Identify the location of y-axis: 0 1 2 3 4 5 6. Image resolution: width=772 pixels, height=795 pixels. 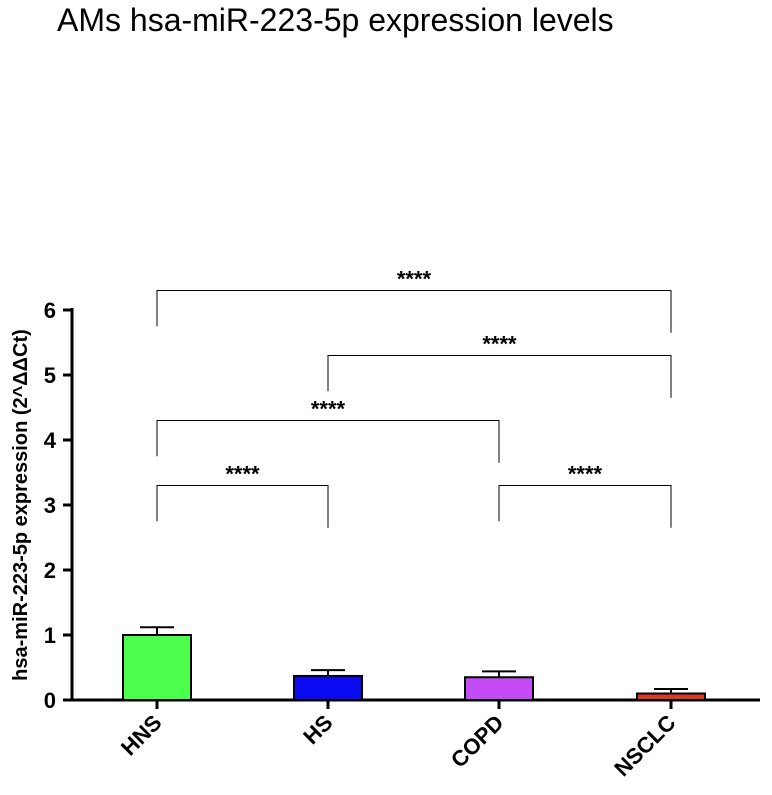
(59, 505).